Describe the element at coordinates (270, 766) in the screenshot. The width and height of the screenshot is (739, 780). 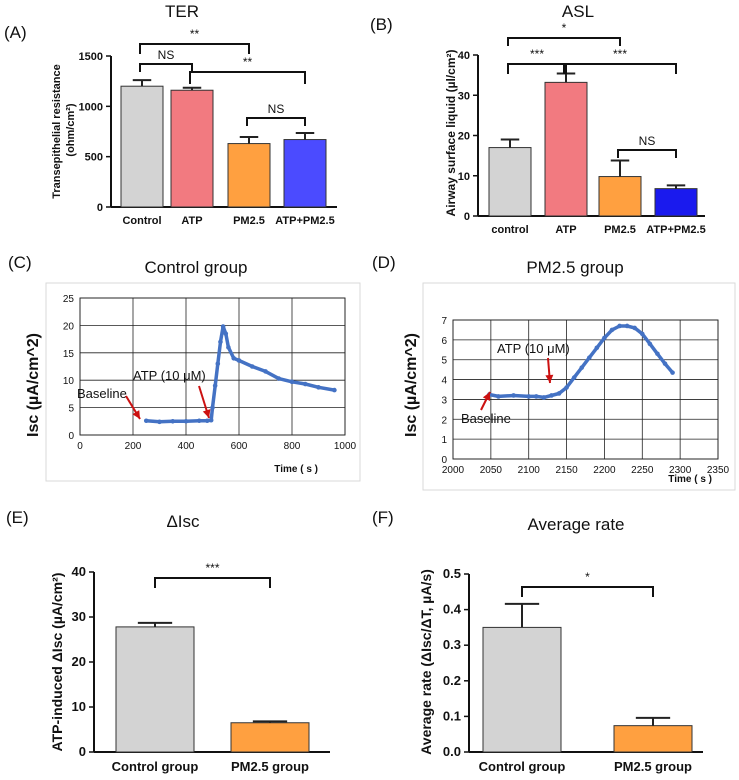
I see `panel-e-category-label-1: PM2.5 group` at that location.